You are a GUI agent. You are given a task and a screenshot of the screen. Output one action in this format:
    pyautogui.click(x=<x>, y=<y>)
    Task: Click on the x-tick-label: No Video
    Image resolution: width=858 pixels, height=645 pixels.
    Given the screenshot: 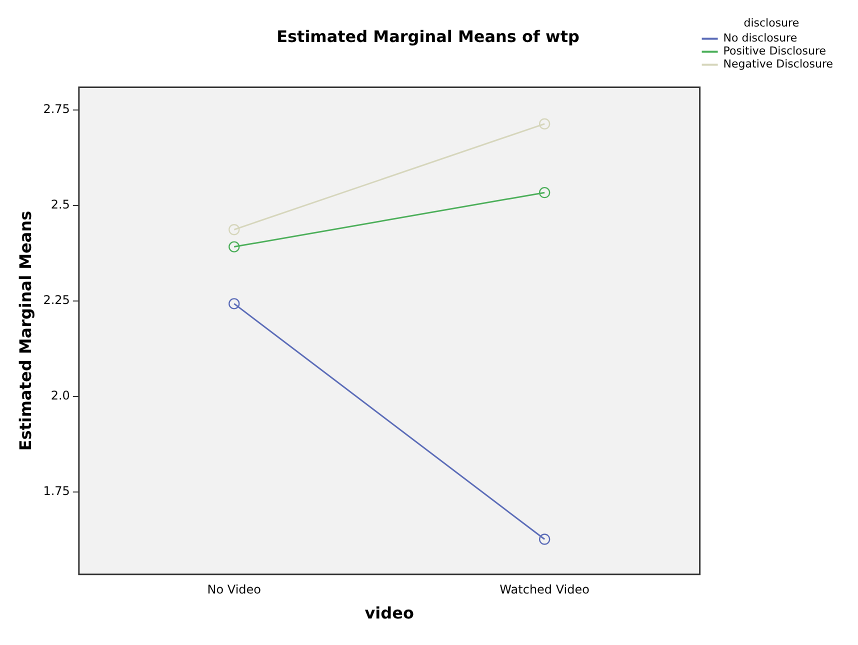 What is the action you would take?
    pyautogui.click(x=234, y=589)
    